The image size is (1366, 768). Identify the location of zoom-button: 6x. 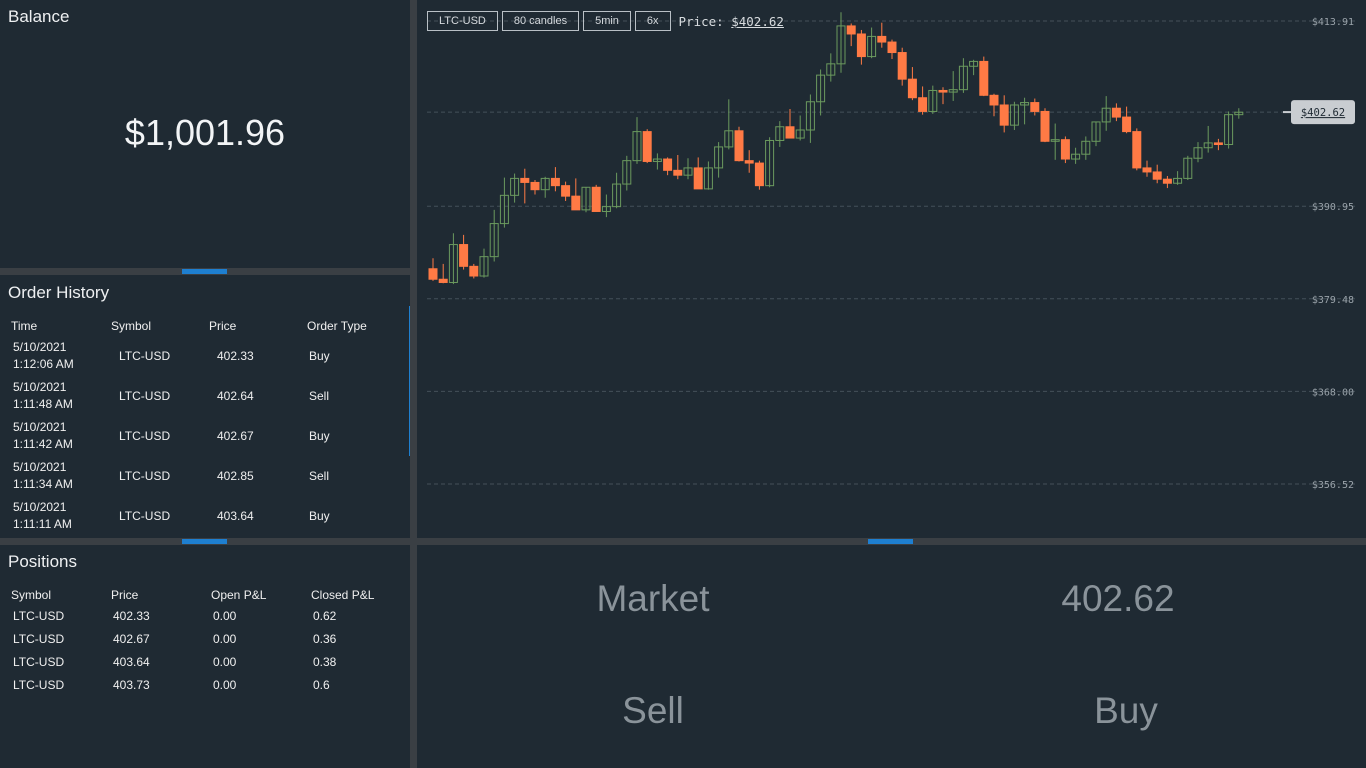
(652, 21).